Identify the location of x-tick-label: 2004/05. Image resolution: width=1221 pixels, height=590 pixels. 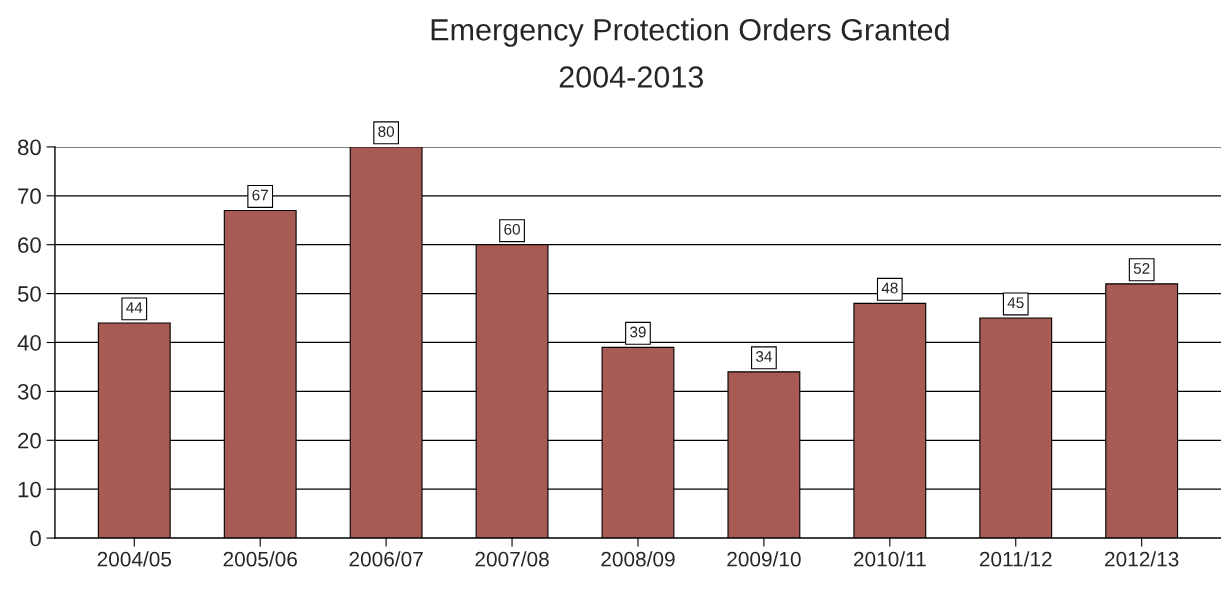
(134, 559).